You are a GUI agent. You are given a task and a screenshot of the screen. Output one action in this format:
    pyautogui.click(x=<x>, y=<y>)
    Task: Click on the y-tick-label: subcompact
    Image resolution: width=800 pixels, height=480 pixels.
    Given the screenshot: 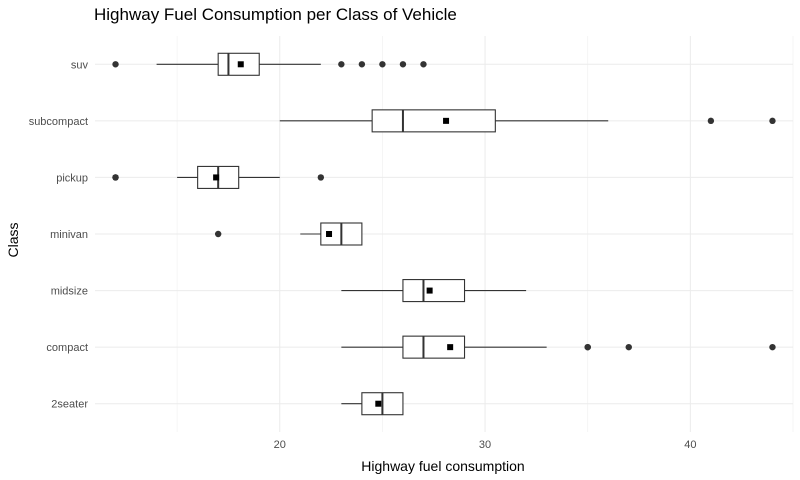 What is the action you would take?
    pyautogui.click(x=58, y=122)
    